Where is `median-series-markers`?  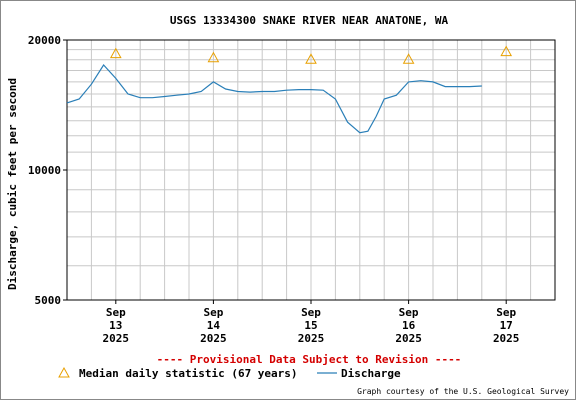 median-series-markers is located at coordinates (311, 54).